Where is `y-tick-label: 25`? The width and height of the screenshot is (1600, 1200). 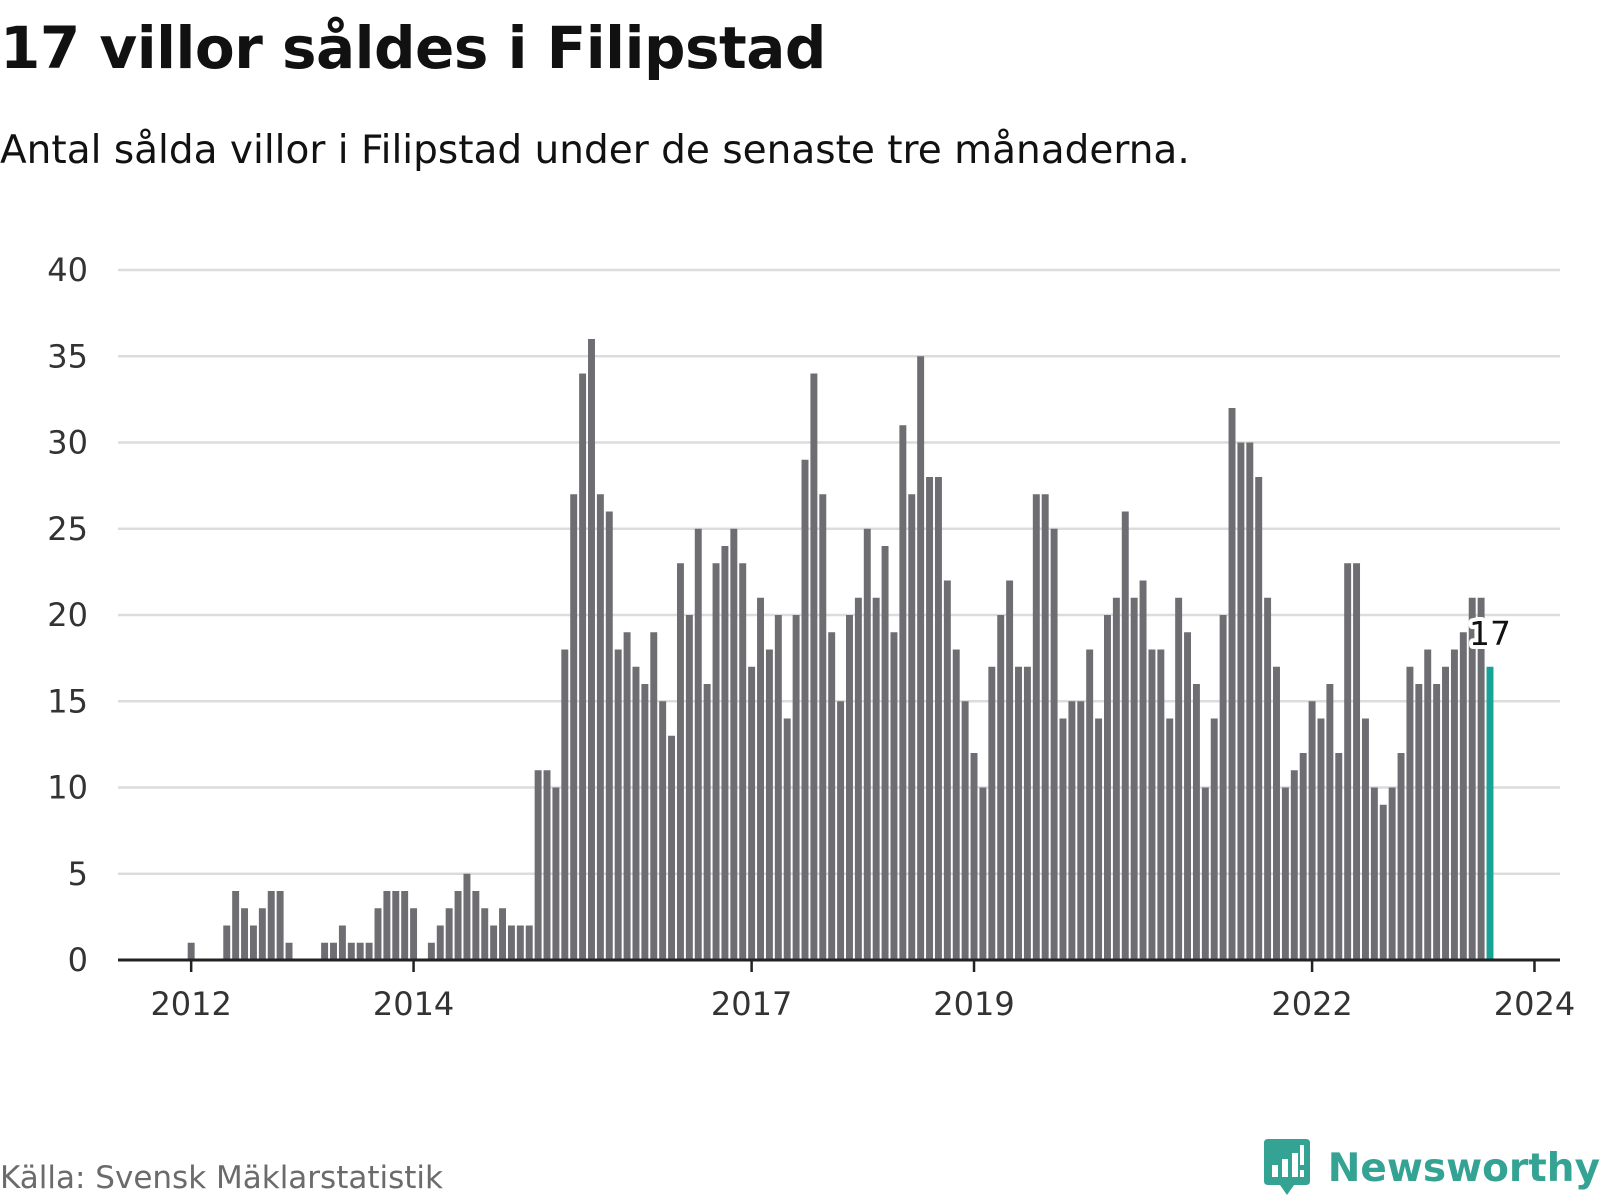
y-tick-label: 25 is located at coordinates (67, 529).